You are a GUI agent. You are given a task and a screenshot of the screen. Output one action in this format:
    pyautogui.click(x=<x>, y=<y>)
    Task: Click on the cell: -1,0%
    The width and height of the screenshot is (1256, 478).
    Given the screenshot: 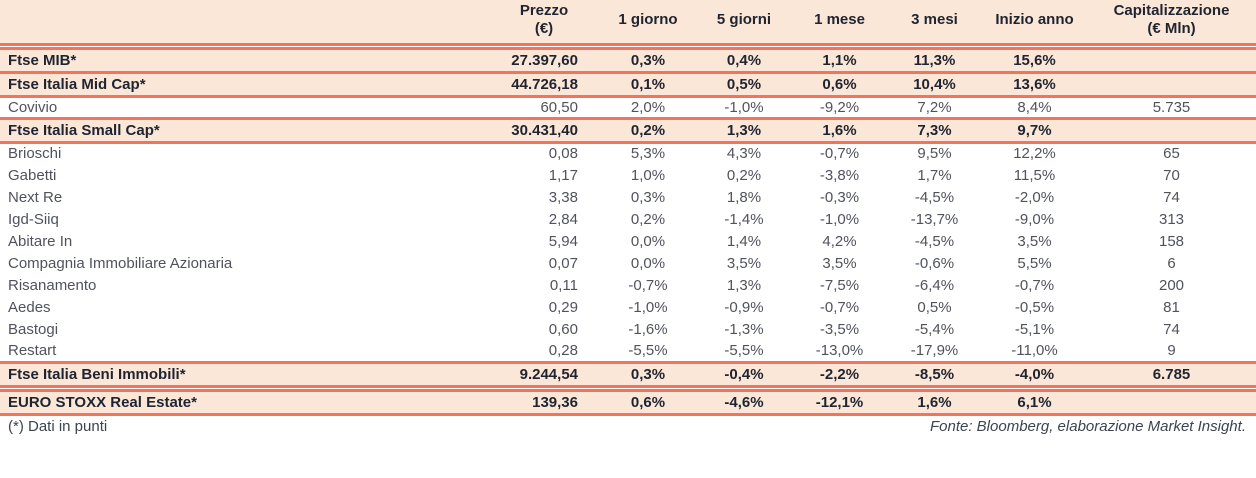 What is the action you would take?
    pyautogui.click(x=744, y=107)
    